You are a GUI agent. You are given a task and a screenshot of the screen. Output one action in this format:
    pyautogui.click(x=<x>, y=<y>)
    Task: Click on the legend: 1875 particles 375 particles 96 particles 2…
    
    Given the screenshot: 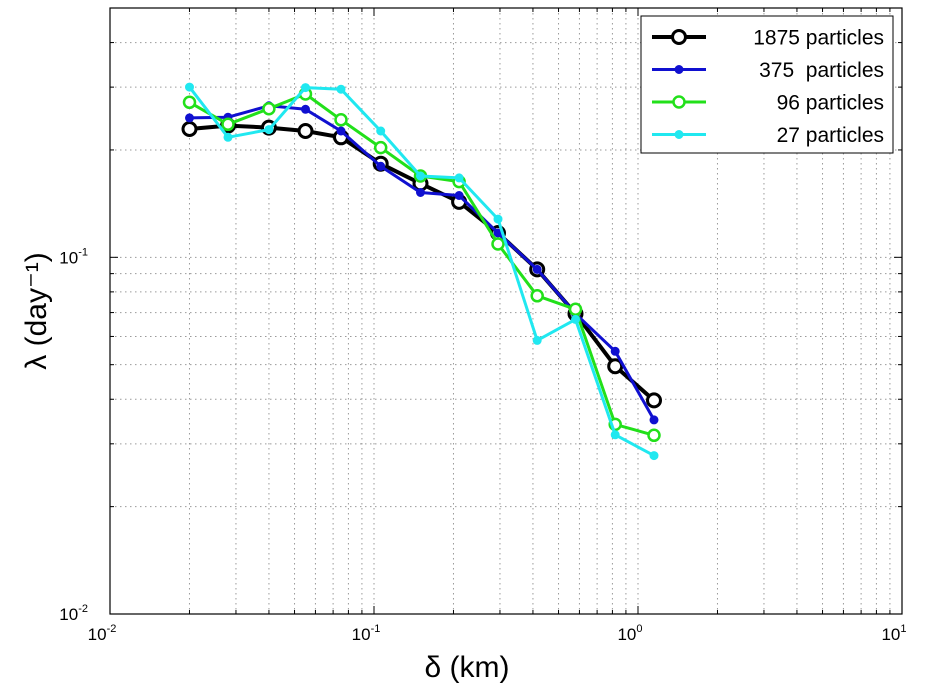 What is the action you would take?
    pyautogui.click(x=767, y=84)
    